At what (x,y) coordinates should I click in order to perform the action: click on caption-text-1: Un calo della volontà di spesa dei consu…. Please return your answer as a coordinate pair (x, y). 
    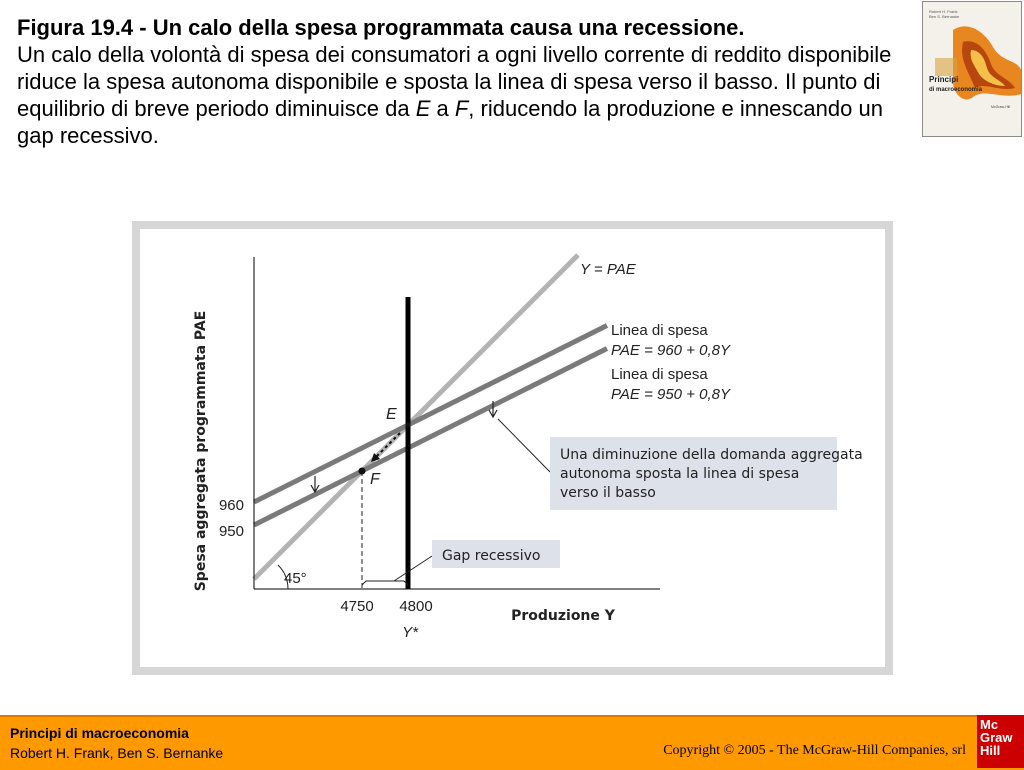
    Looking at the image, I should click on (454, 81).